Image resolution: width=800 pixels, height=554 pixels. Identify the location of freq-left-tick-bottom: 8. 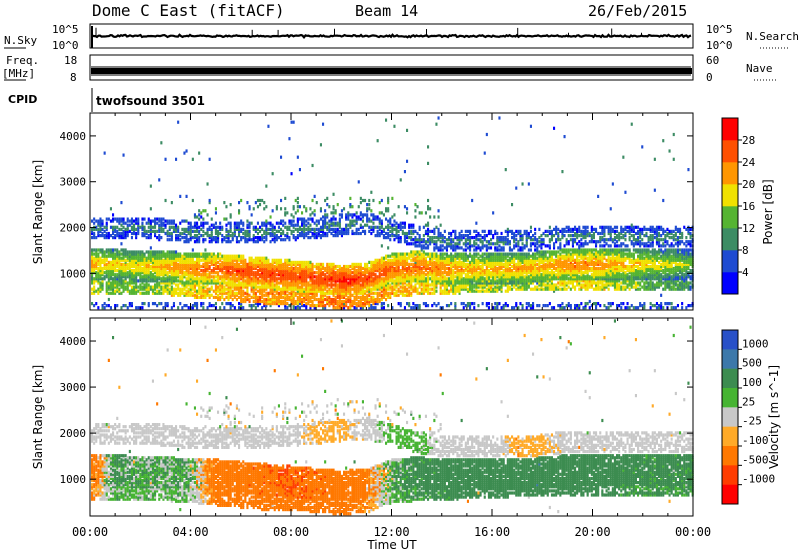
(73, 77).